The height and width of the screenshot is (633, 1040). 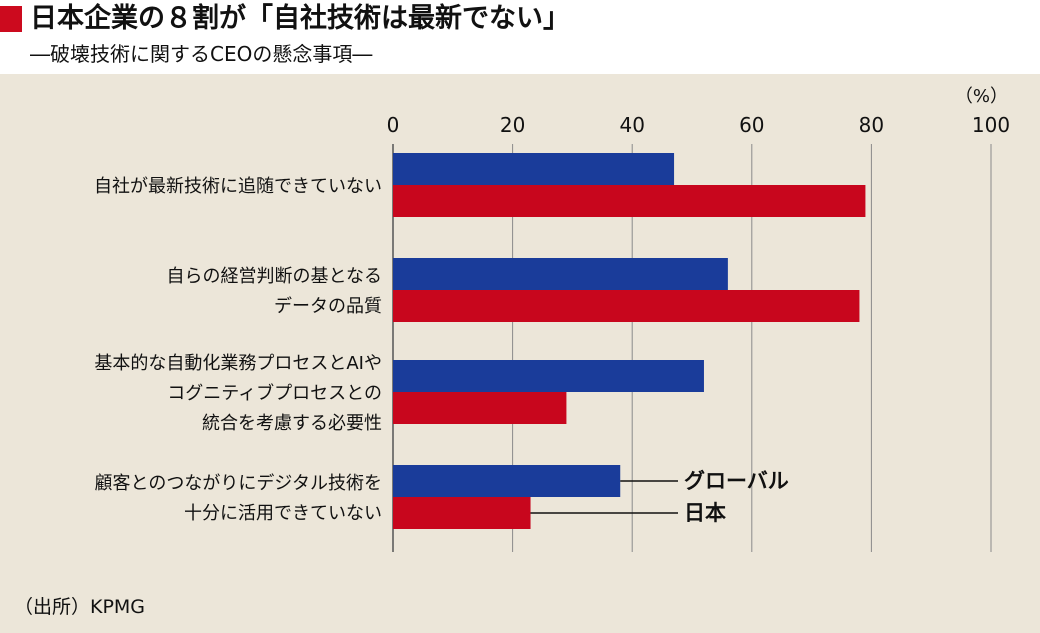 What do you see at coordinates (520, 37) in the screenshot?
I see `chart-header: 日本企業の８割が「自社技術は最新でない」 ―破壊技術に関するCEOの懸念事項―` at bounding box center [520, 37].